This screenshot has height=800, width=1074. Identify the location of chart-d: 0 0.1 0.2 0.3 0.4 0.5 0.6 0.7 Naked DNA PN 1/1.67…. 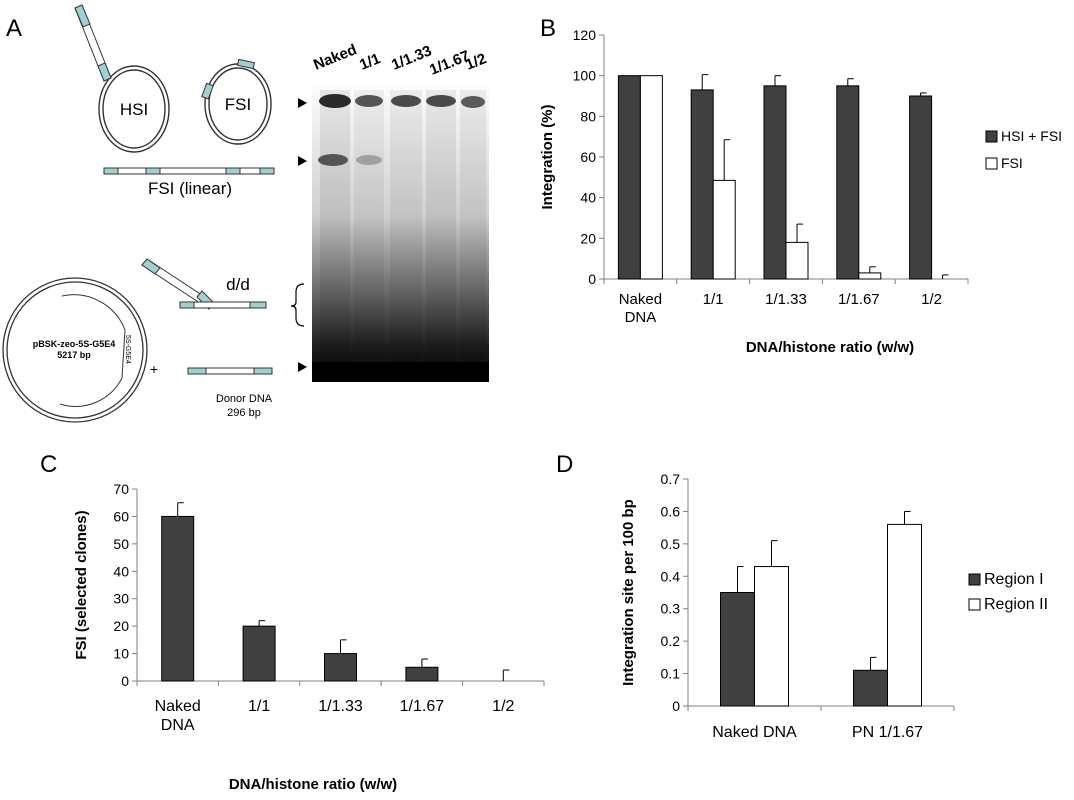
(834, 606).